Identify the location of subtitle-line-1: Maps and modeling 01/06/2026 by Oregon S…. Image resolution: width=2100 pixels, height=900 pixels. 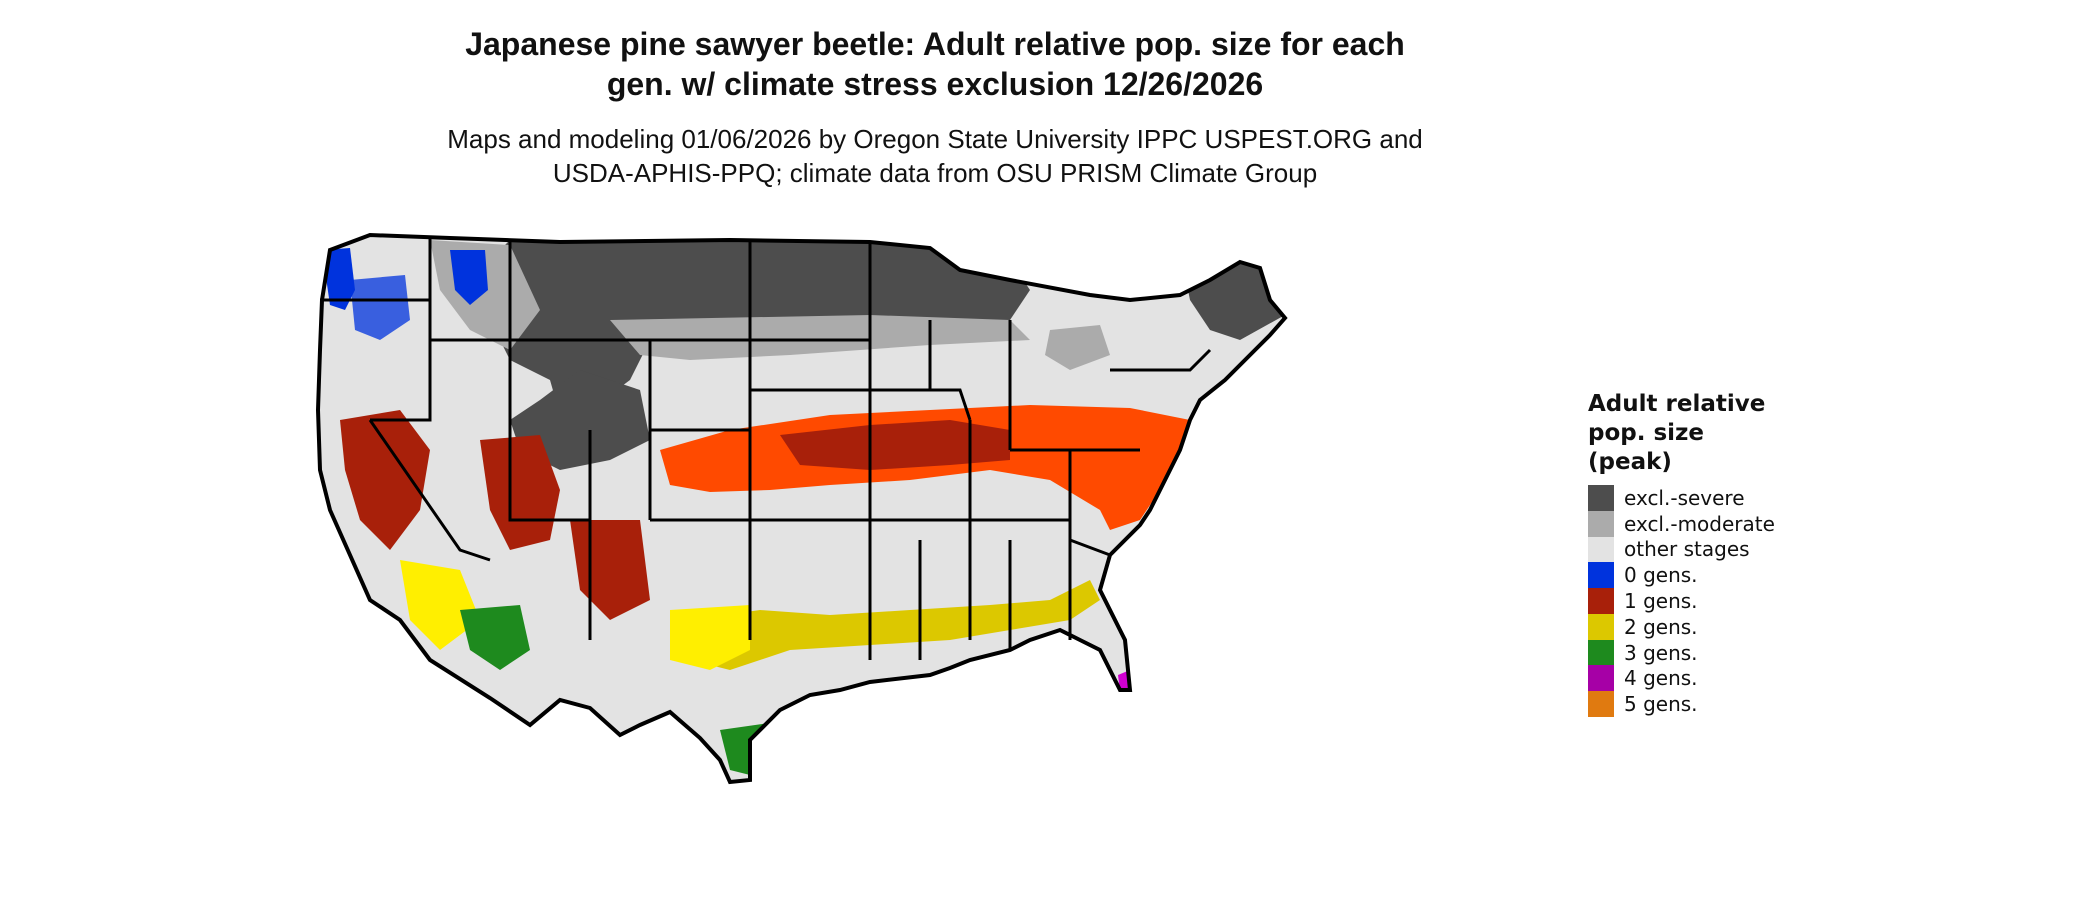
(935, 139).